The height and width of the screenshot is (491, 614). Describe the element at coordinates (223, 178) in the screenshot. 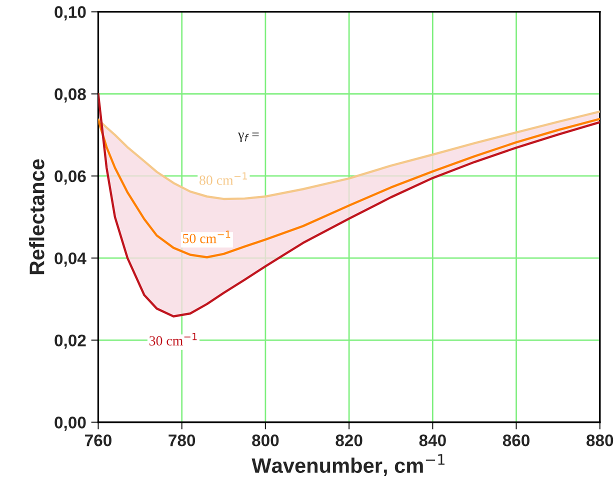

I see `series-label: 80 cm$^{−1}$` at that location.